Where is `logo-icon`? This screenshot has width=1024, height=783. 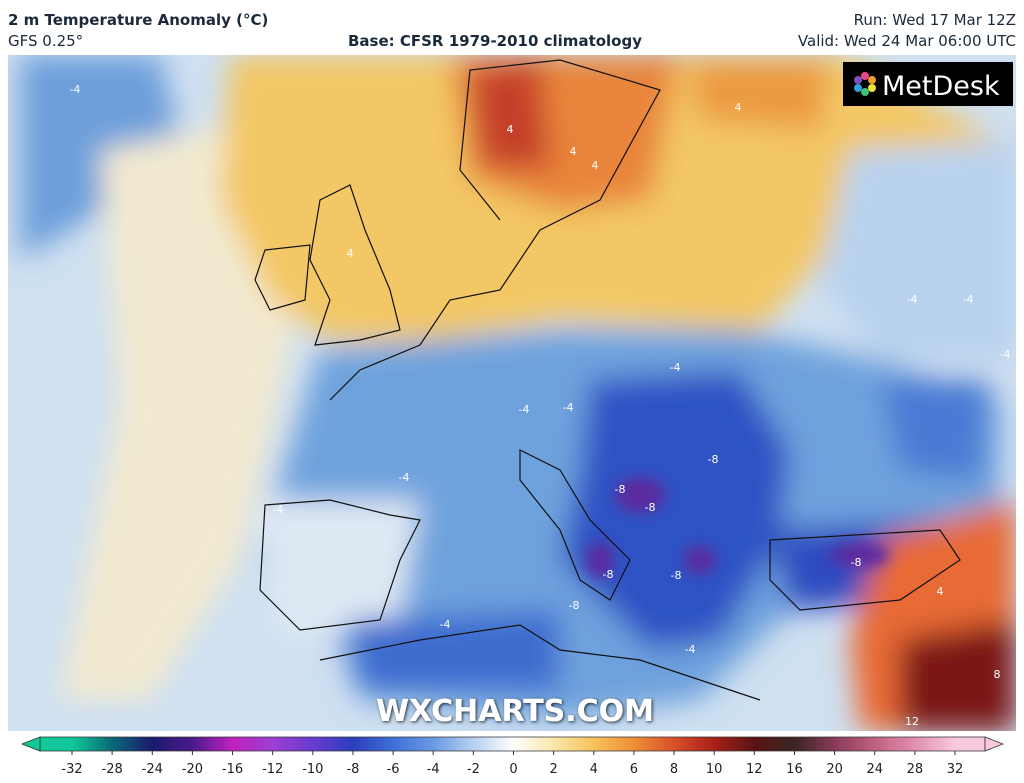
logo-icon is located at coordinates (865, 84).